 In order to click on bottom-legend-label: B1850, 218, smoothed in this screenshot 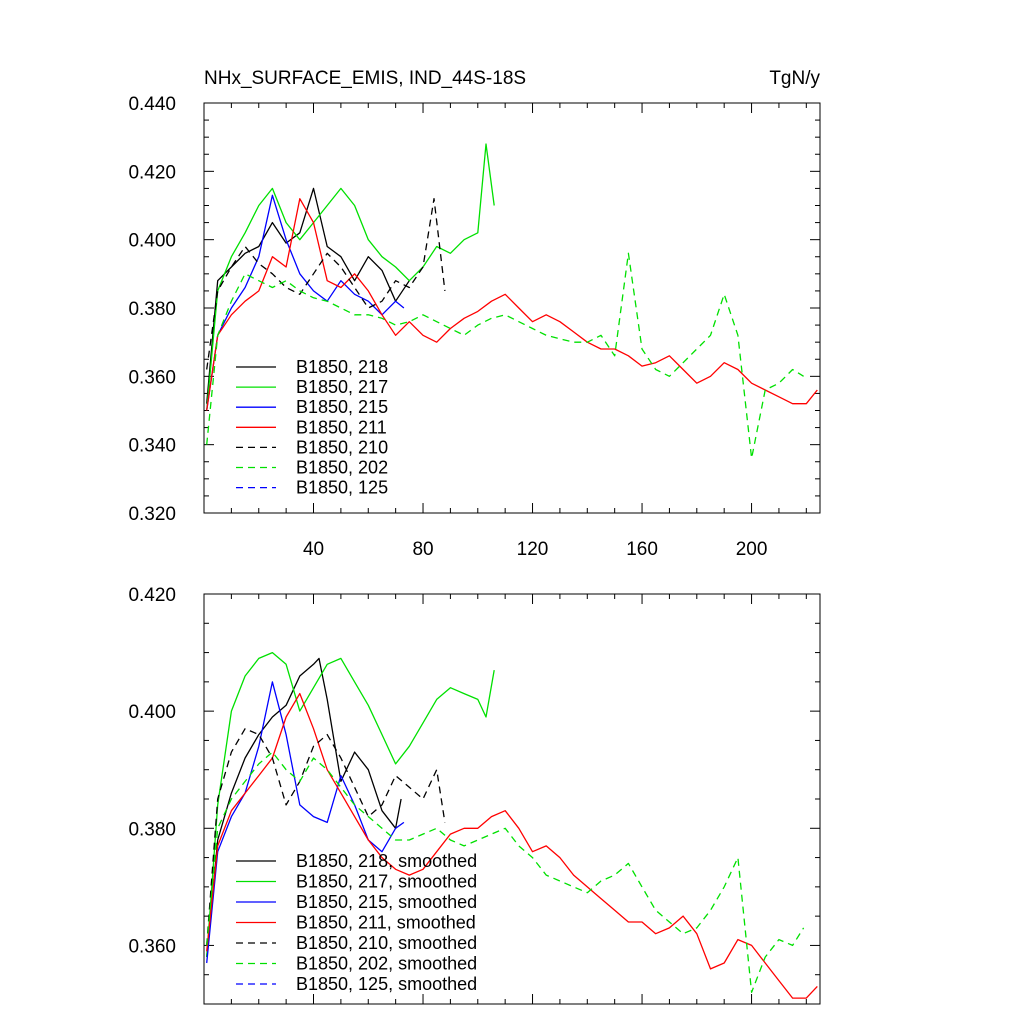, I will do `click(386, 861)`.